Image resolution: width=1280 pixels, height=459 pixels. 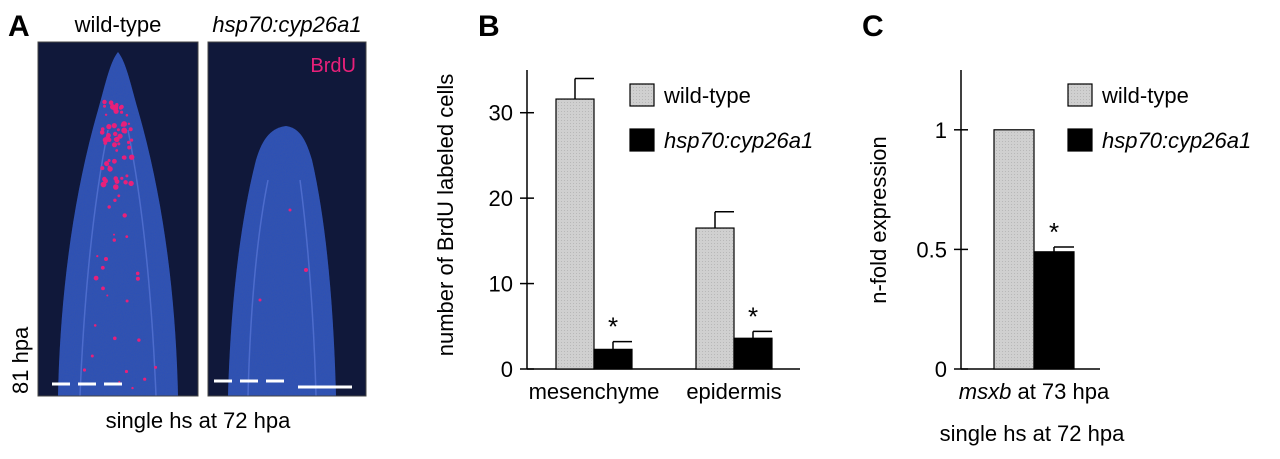 What do you see at coordinates (594, 391) in the screenshot?
I see `category-label: mesenchyme` at bounding box center [594, 391].